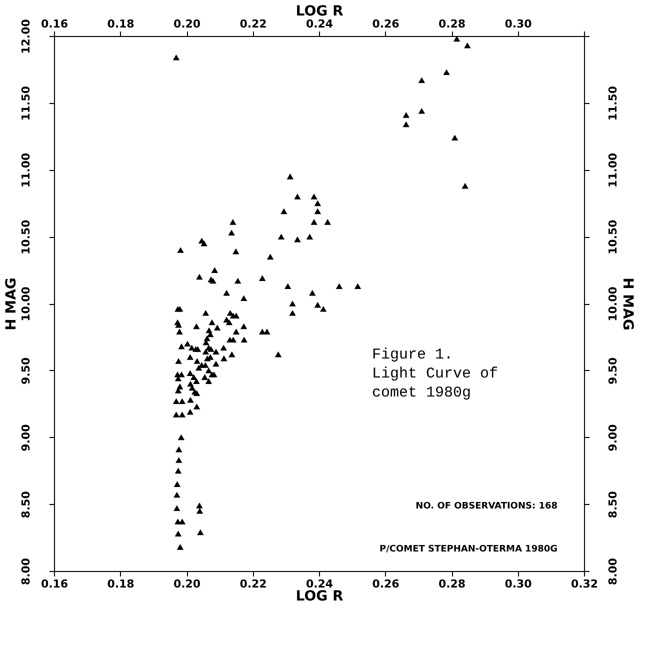 The image size is (653, 648). What do you see at coordinates (26, 370) in the screenshot?
I see `y-tick-label: 9.50` at bounding box center [26, 370].